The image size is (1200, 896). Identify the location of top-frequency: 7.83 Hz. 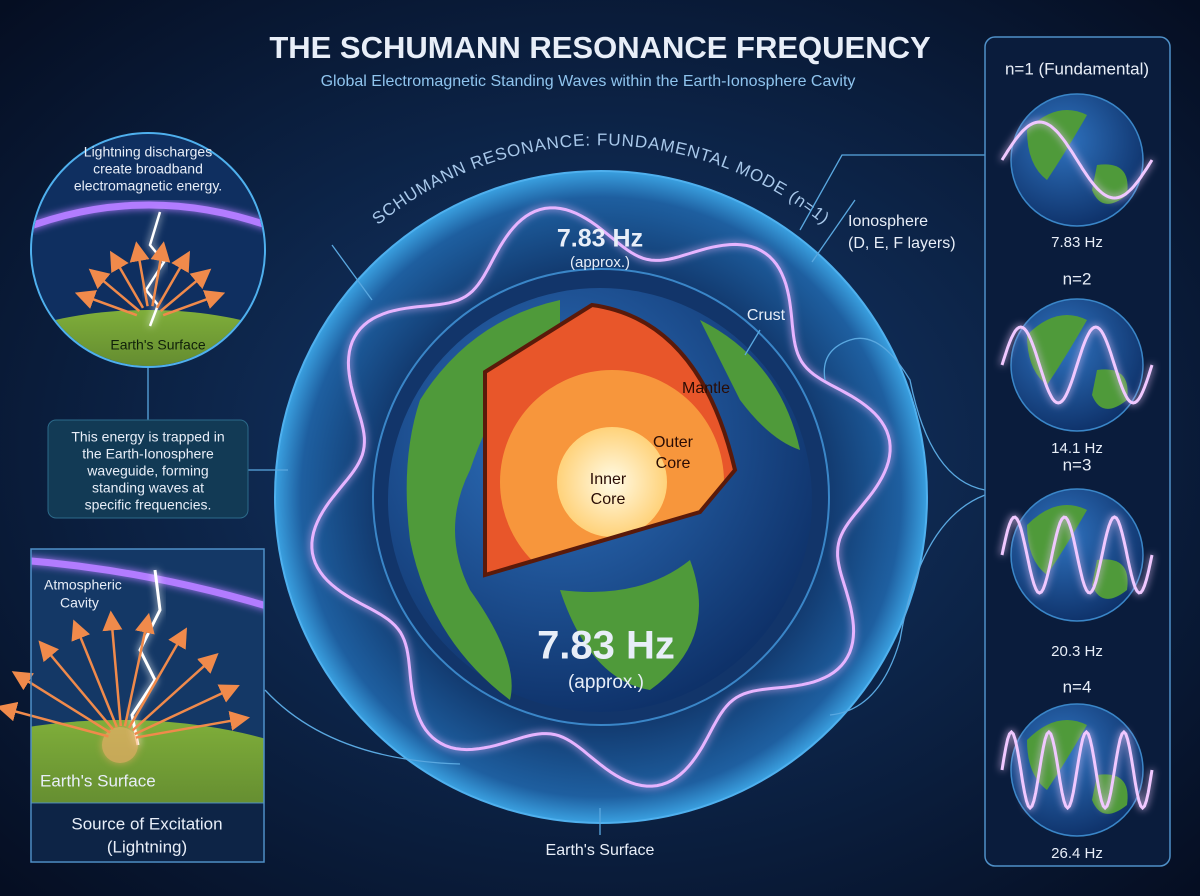
(600, 239).